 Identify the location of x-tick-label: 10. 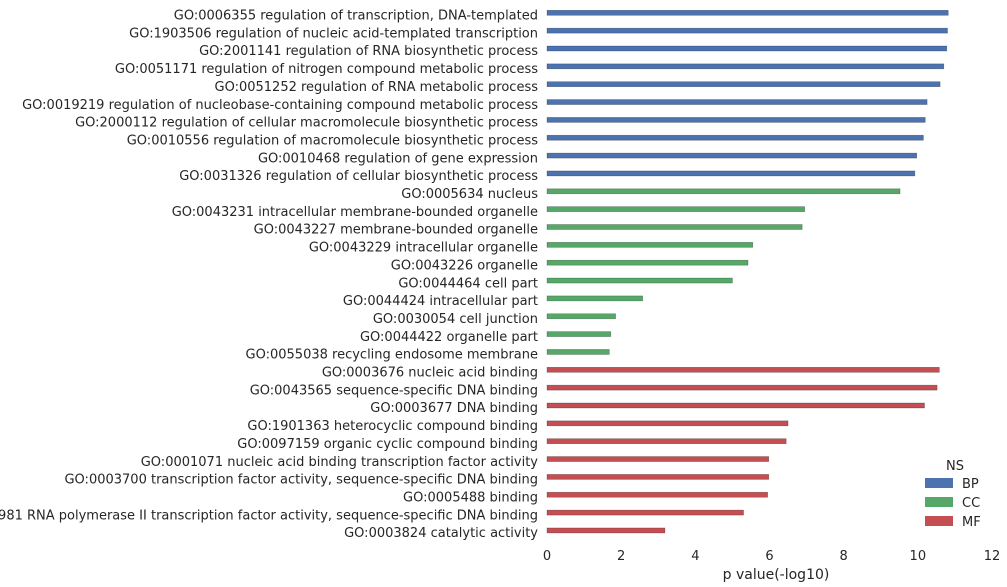
(918, 556).